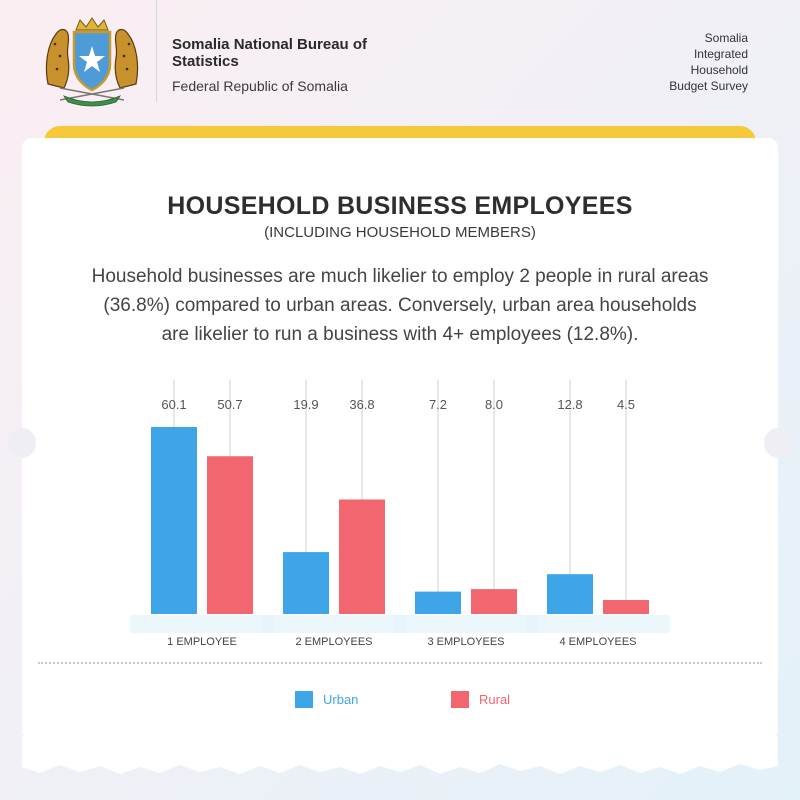 This screenshot has height=800, width=800. I want to click on chart-divider, so click(400, 663).